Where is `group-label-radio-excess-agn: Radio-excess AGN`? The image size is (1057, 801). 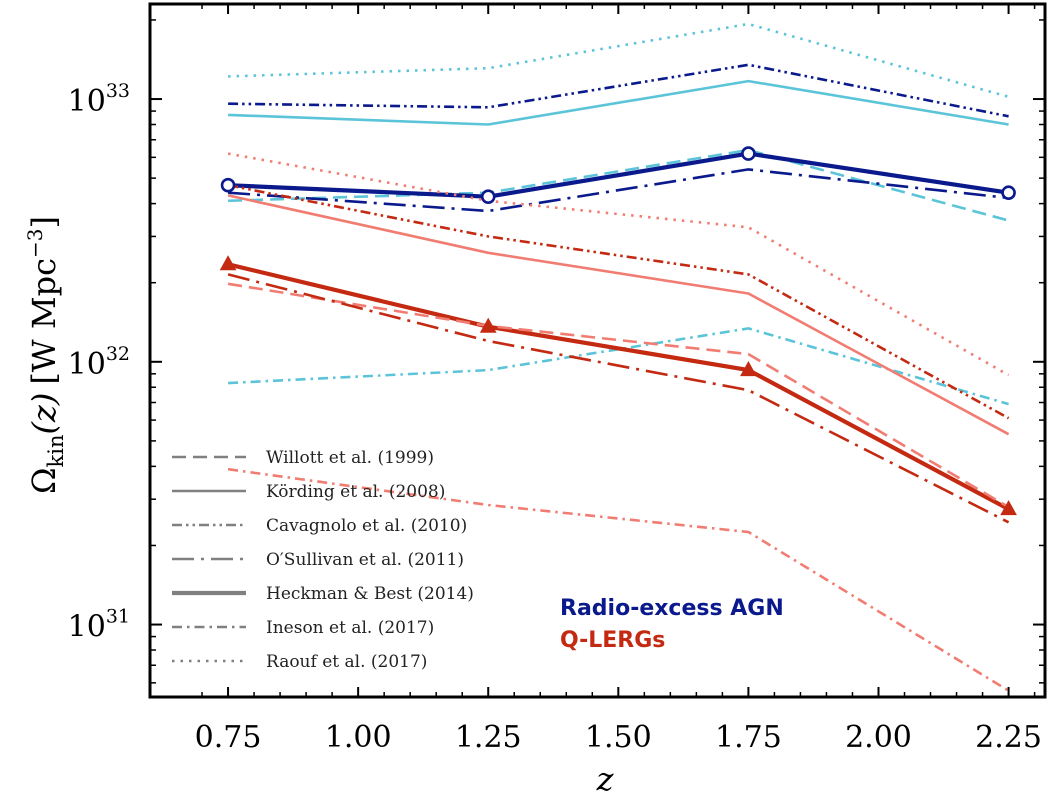
group-label-radio-excess-agn: Radio-excess AGN is located at coordinates (672, 608).